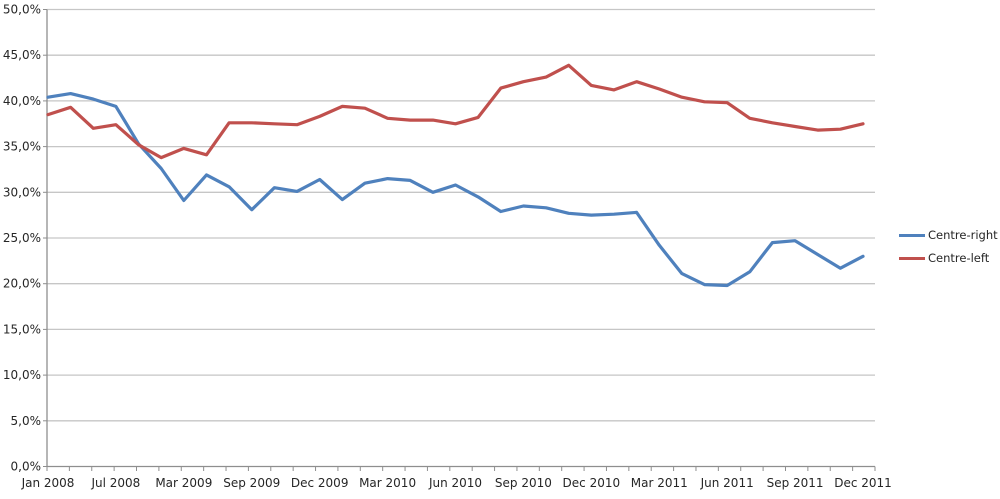 The image size is (1000, 499). Describe the element at coordinates (22, 10) in the screenshot. I see `y-axis-label: 50,0%` at that location.